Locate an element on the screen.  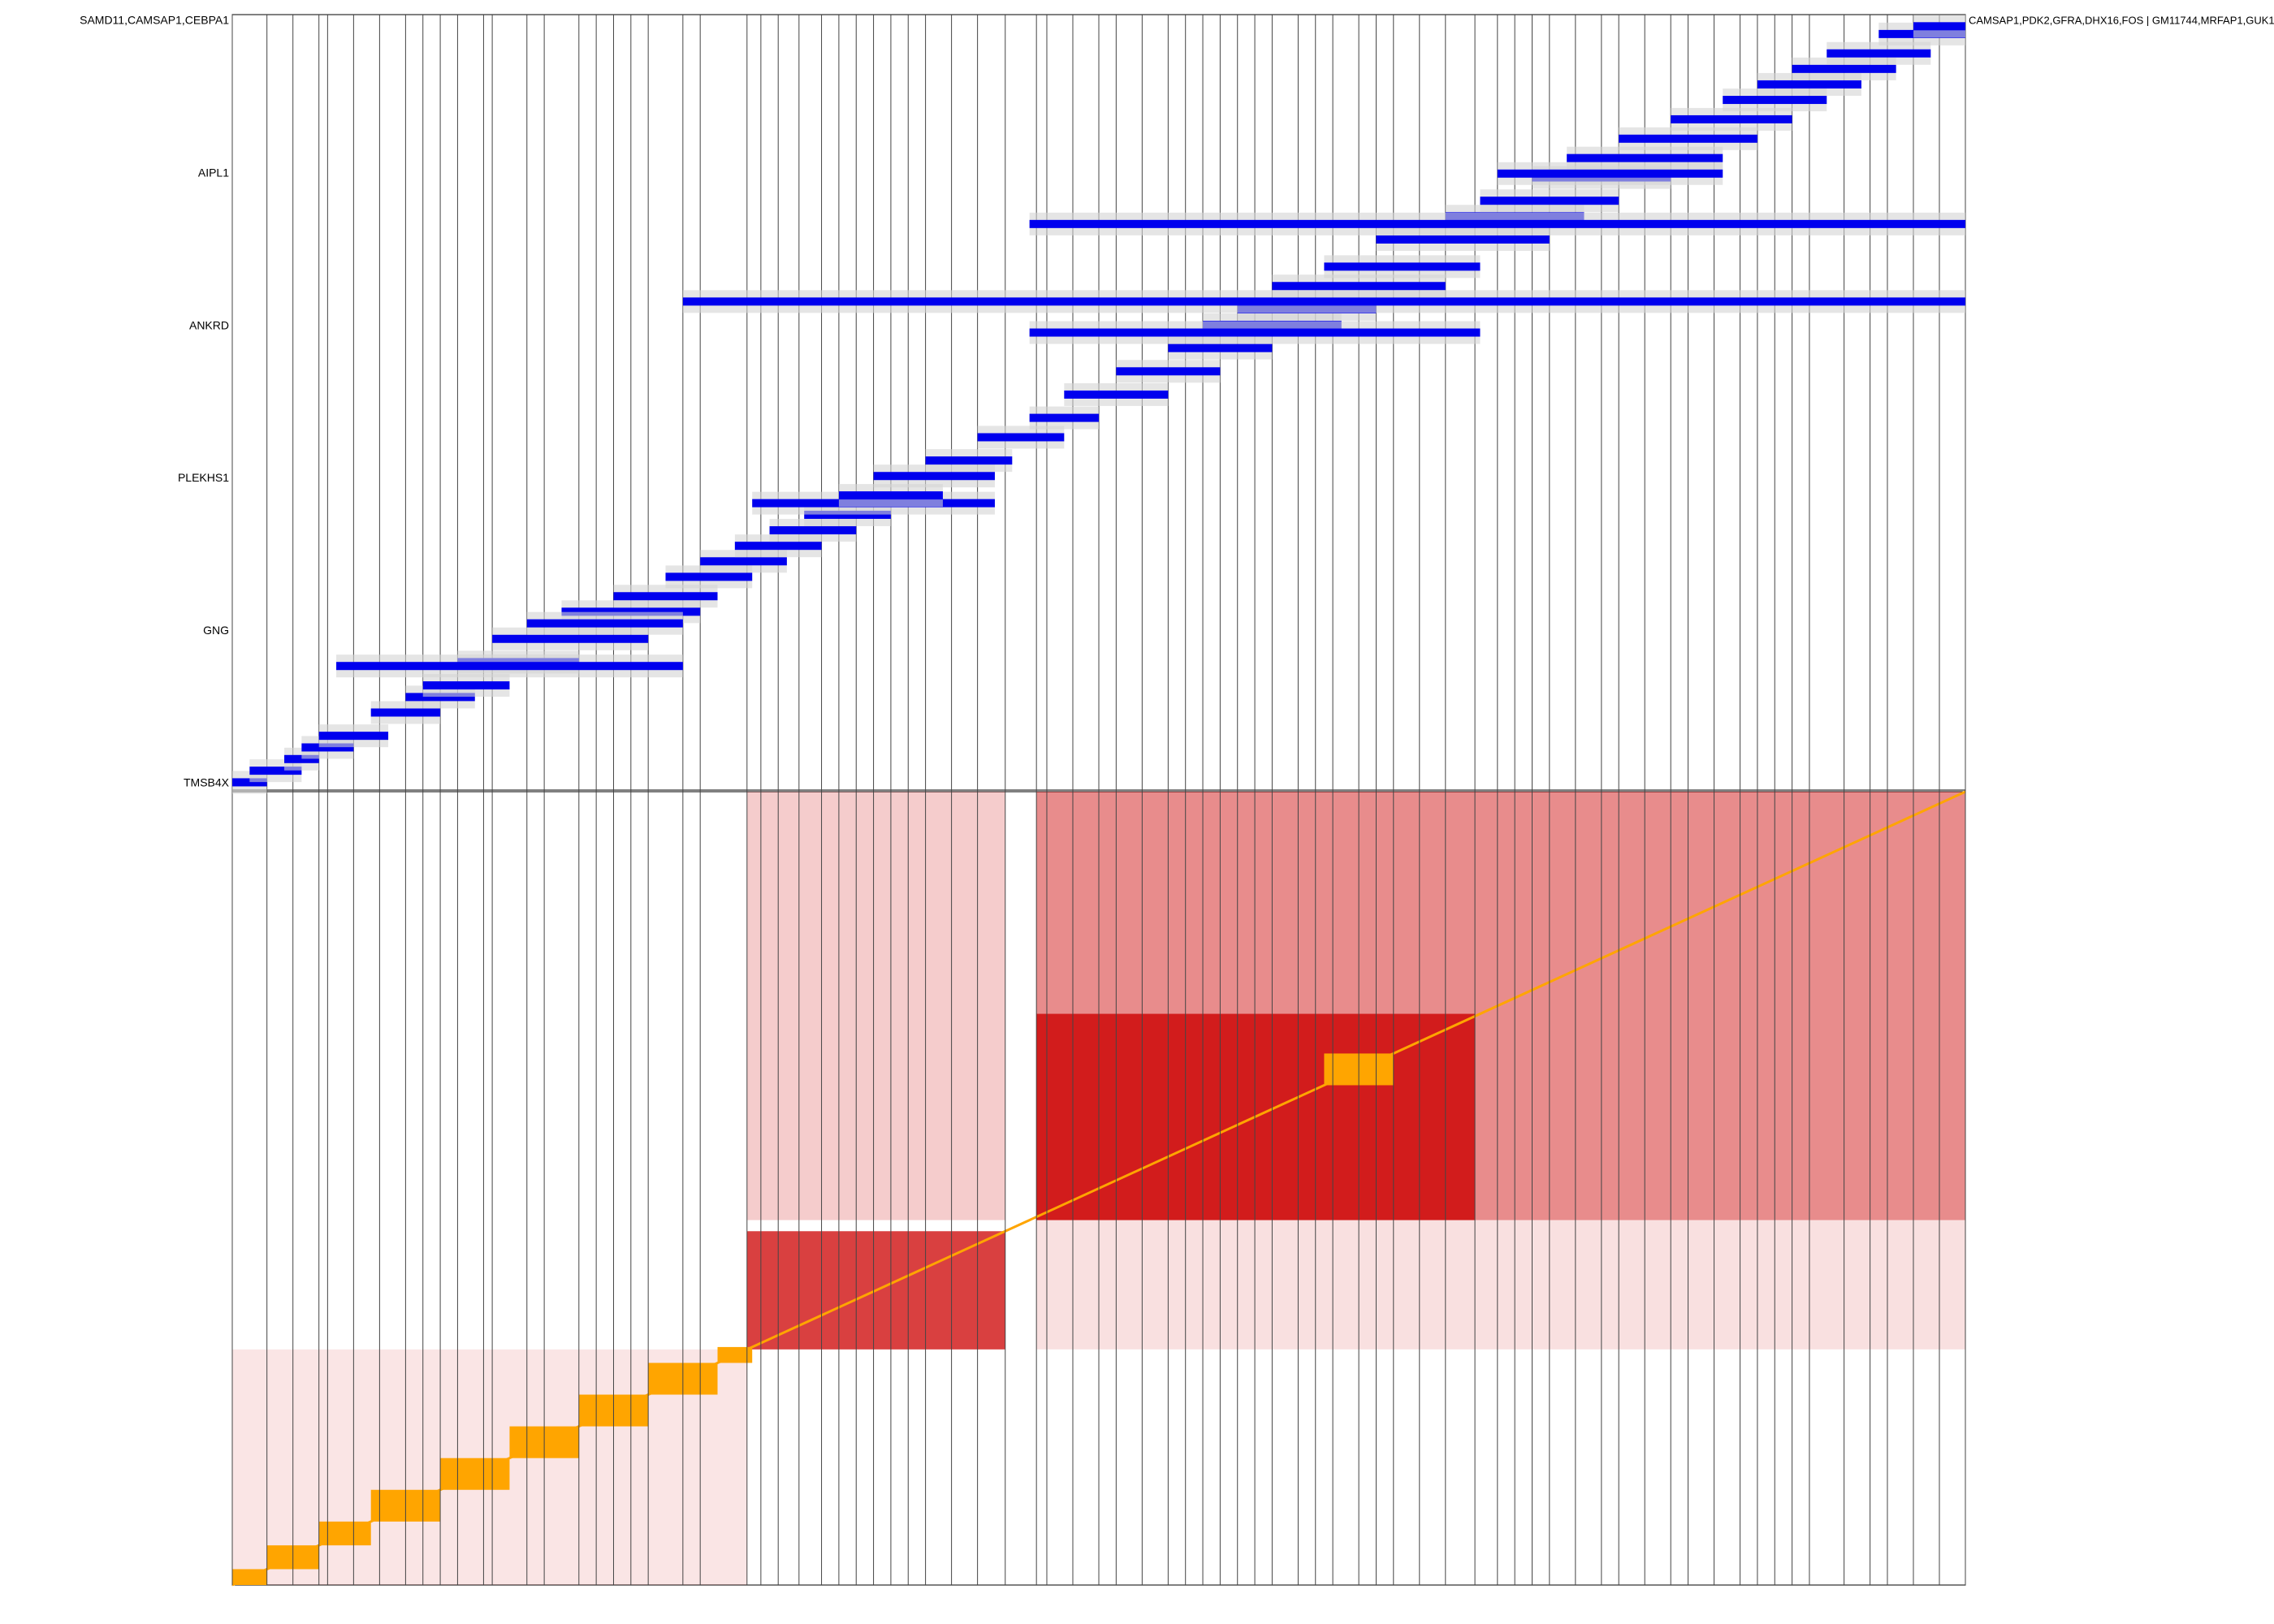
left-label: GNG is located at coordinates (216, 631).